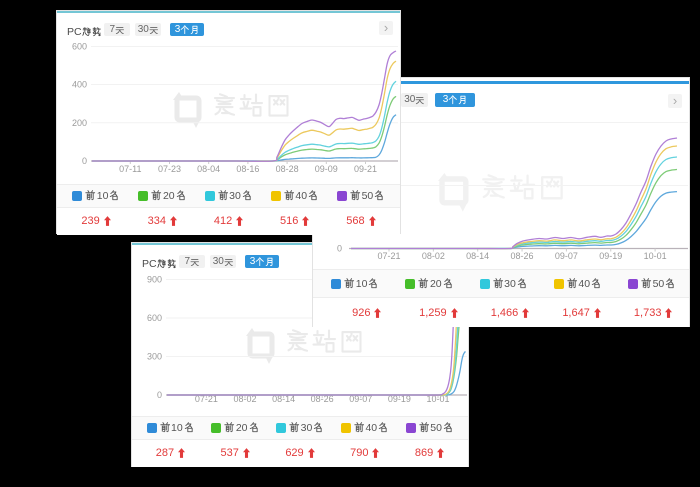 This screenshot has height=487, width=700. What do you see at coordinates (247, 169) in the screenshot?
I see `svg-text: 08-16` at bounding box center [247, 169].